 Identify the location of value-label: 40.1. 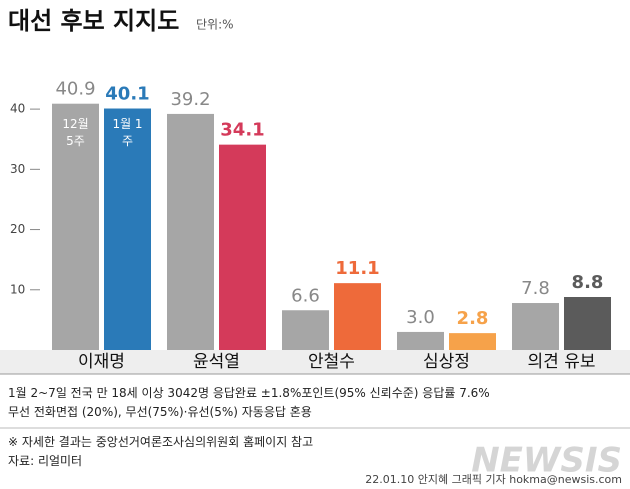
(127, 94).